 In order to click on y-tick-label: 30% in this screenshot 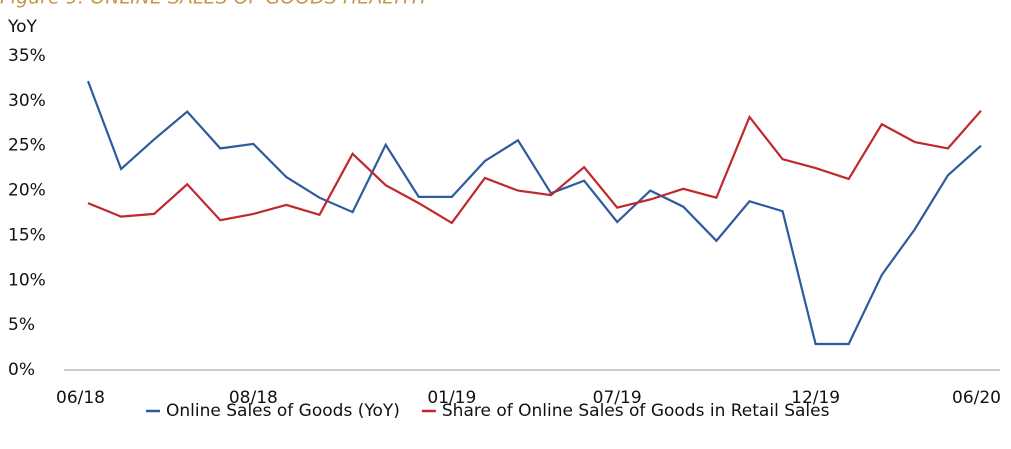, I will do `click(27, 101)`.